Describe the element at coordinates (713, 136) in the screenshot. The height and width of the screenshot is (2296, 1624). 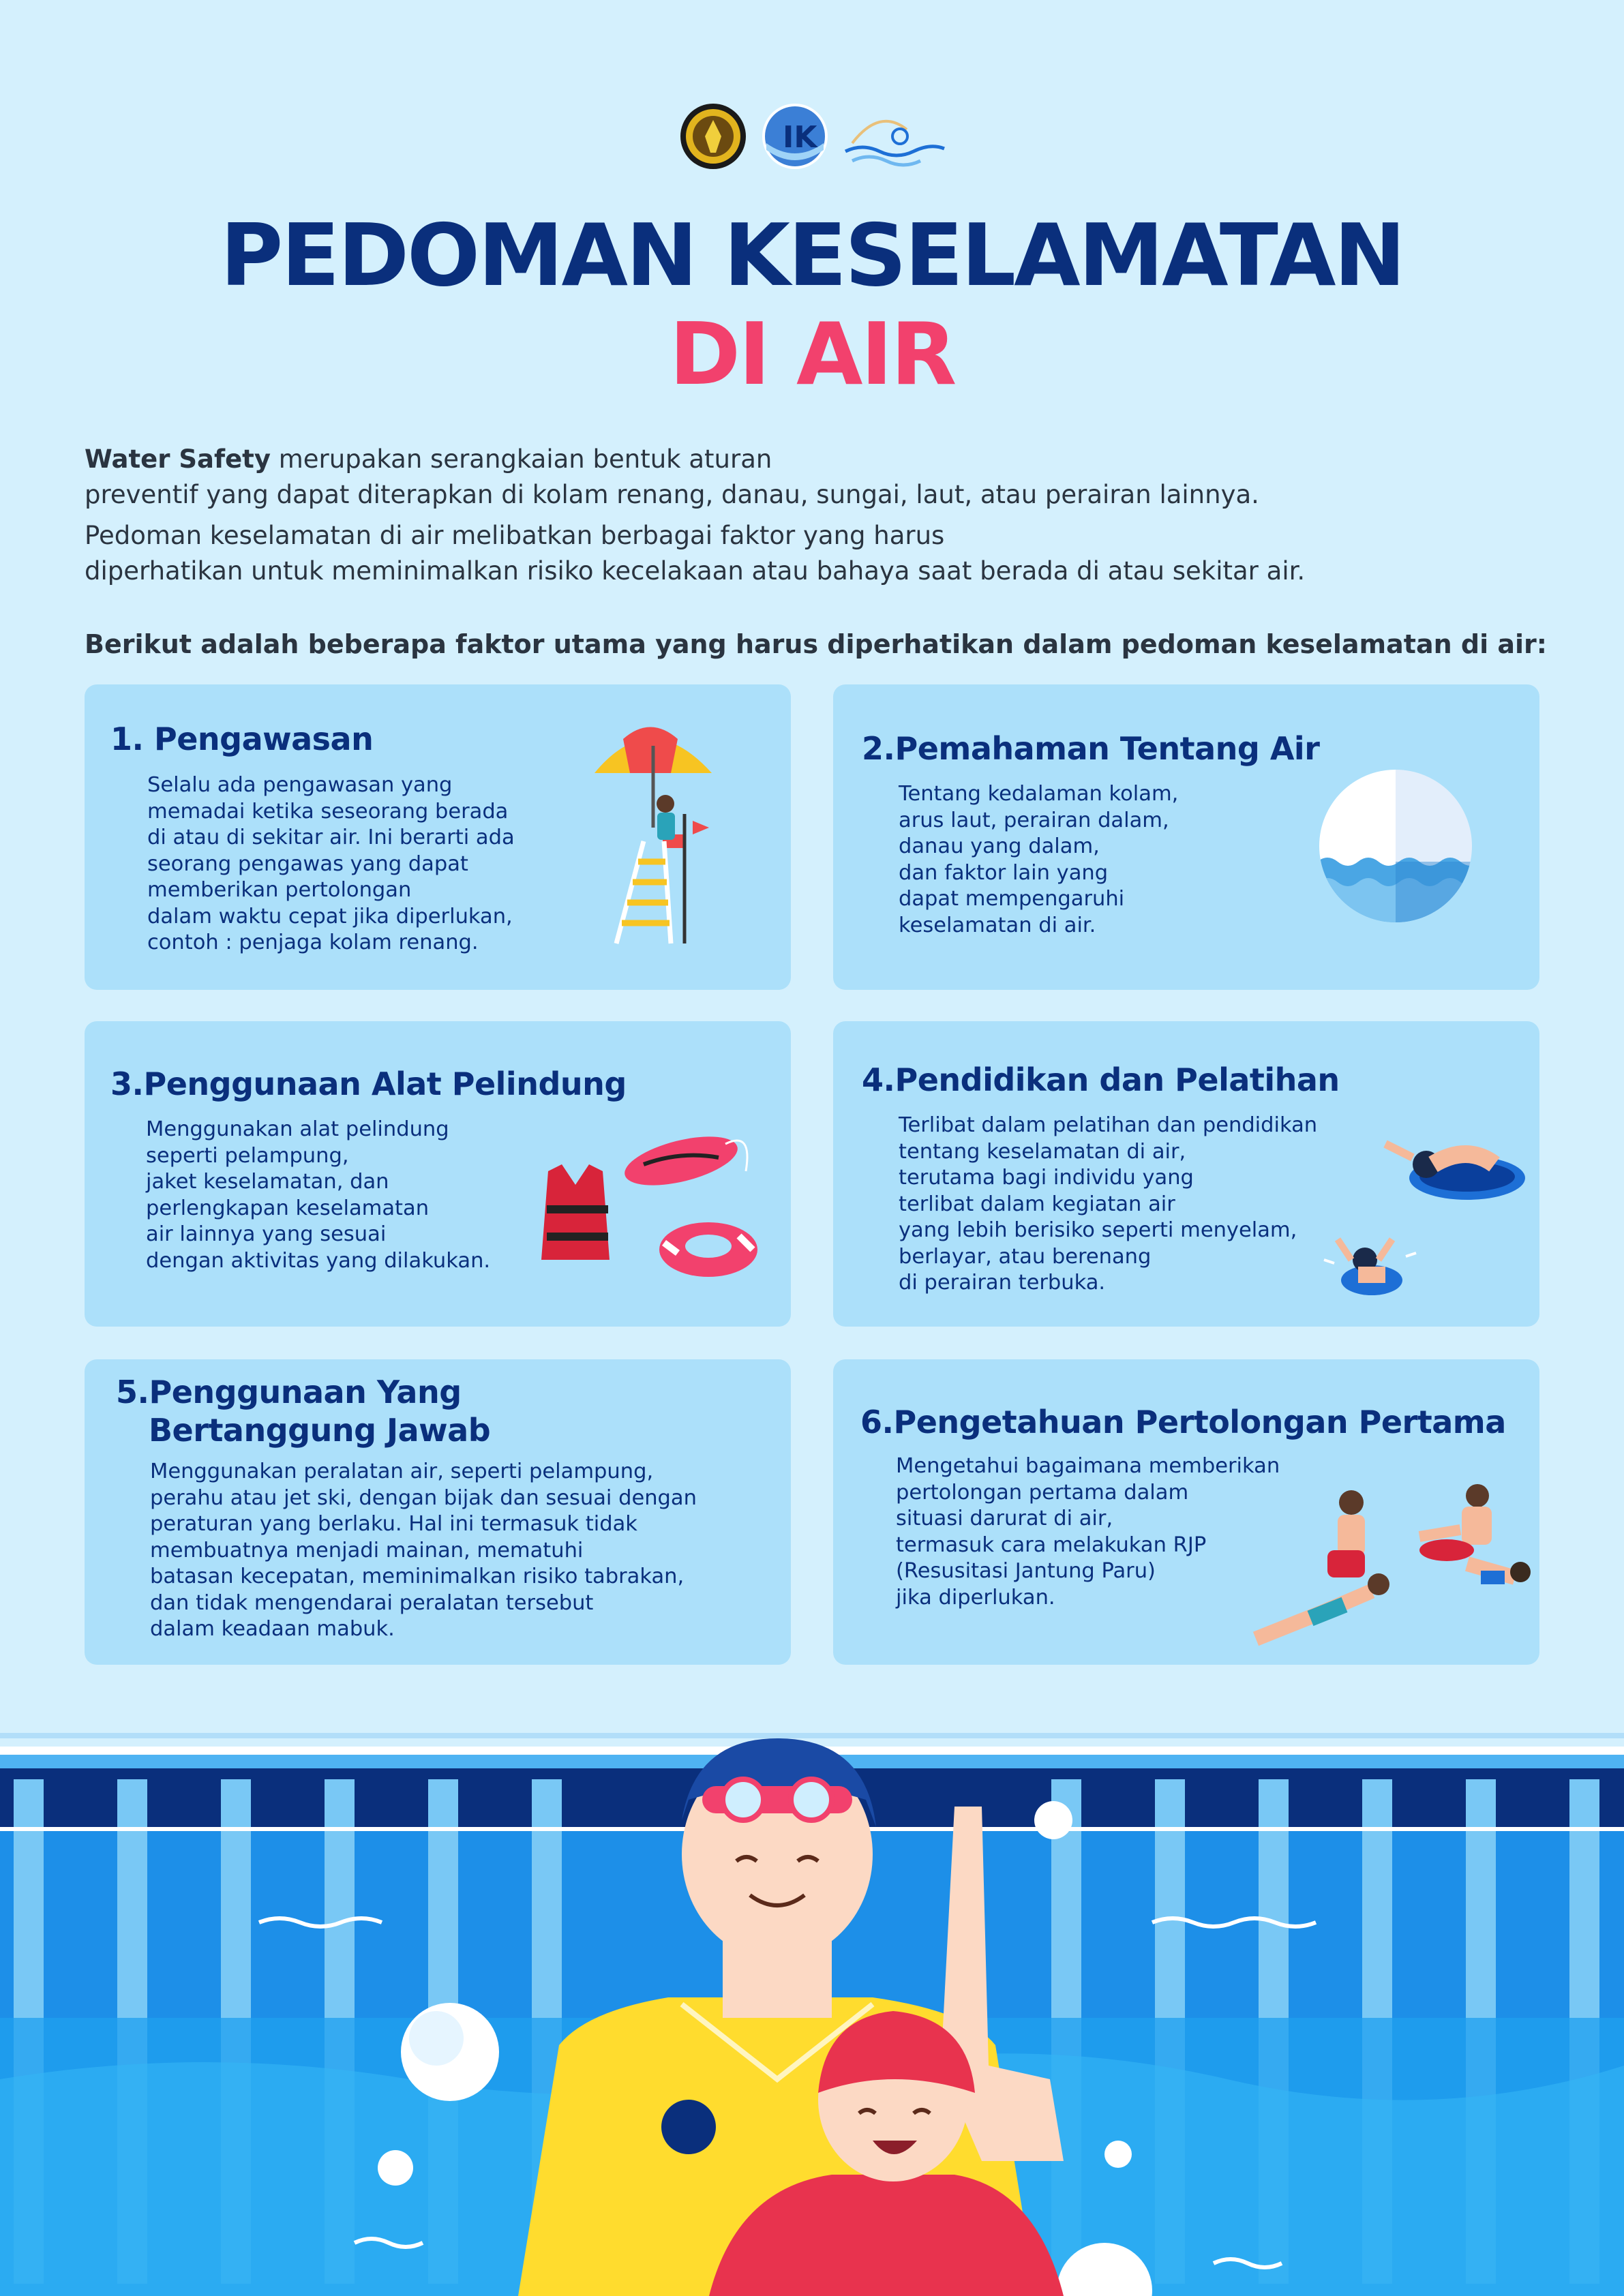
I see `university-seal-logo` at that location.